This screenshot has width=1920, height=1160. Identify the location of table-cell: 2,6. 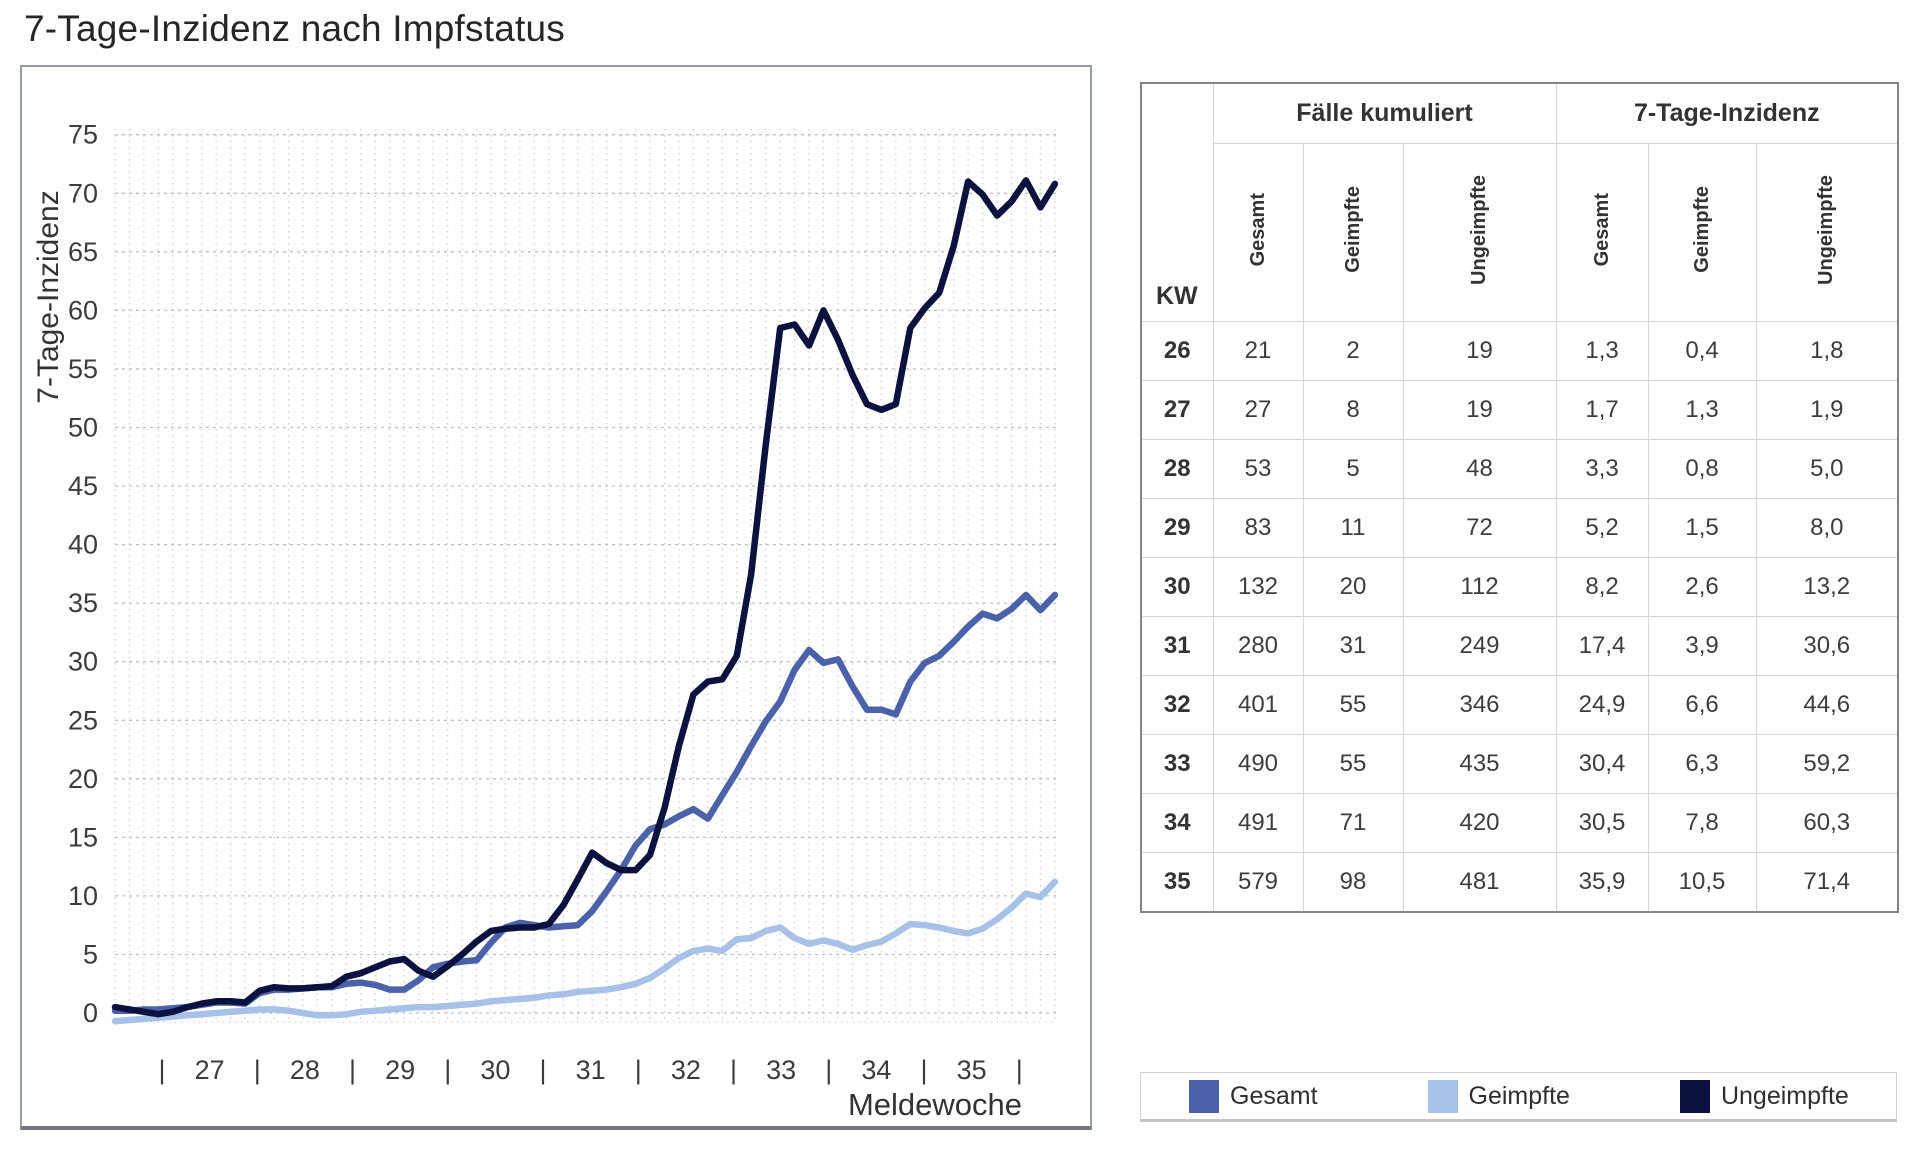
(1702, 587).